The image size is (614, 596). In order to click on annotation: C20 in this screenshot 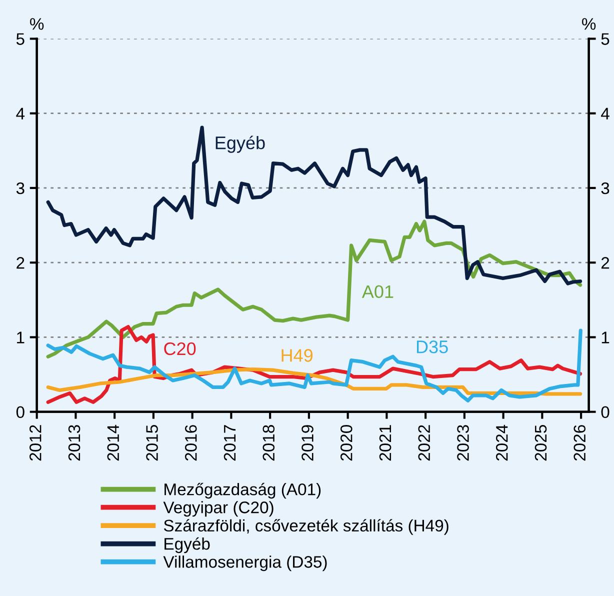, I will do `click(180, 349)`.